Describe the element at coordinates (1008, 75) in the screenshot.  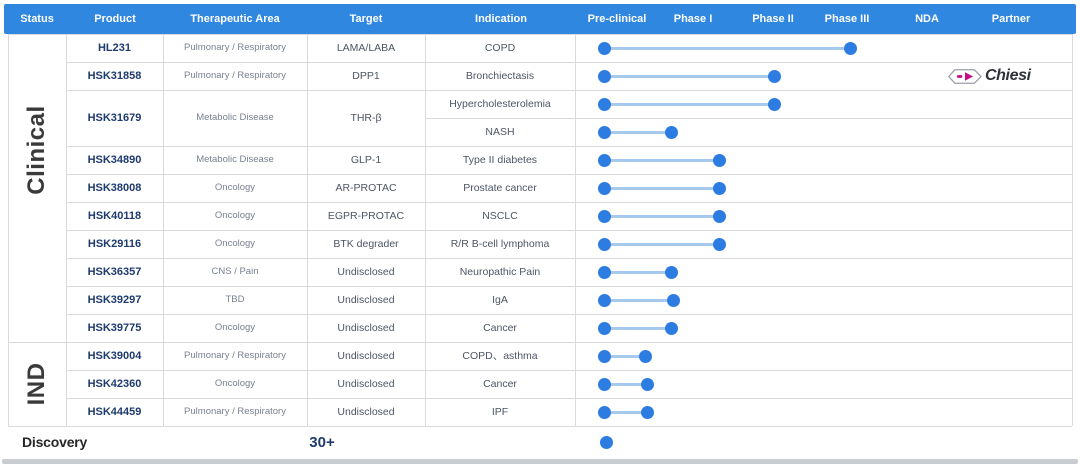
I see `partner-name: Chiesi` at that location.